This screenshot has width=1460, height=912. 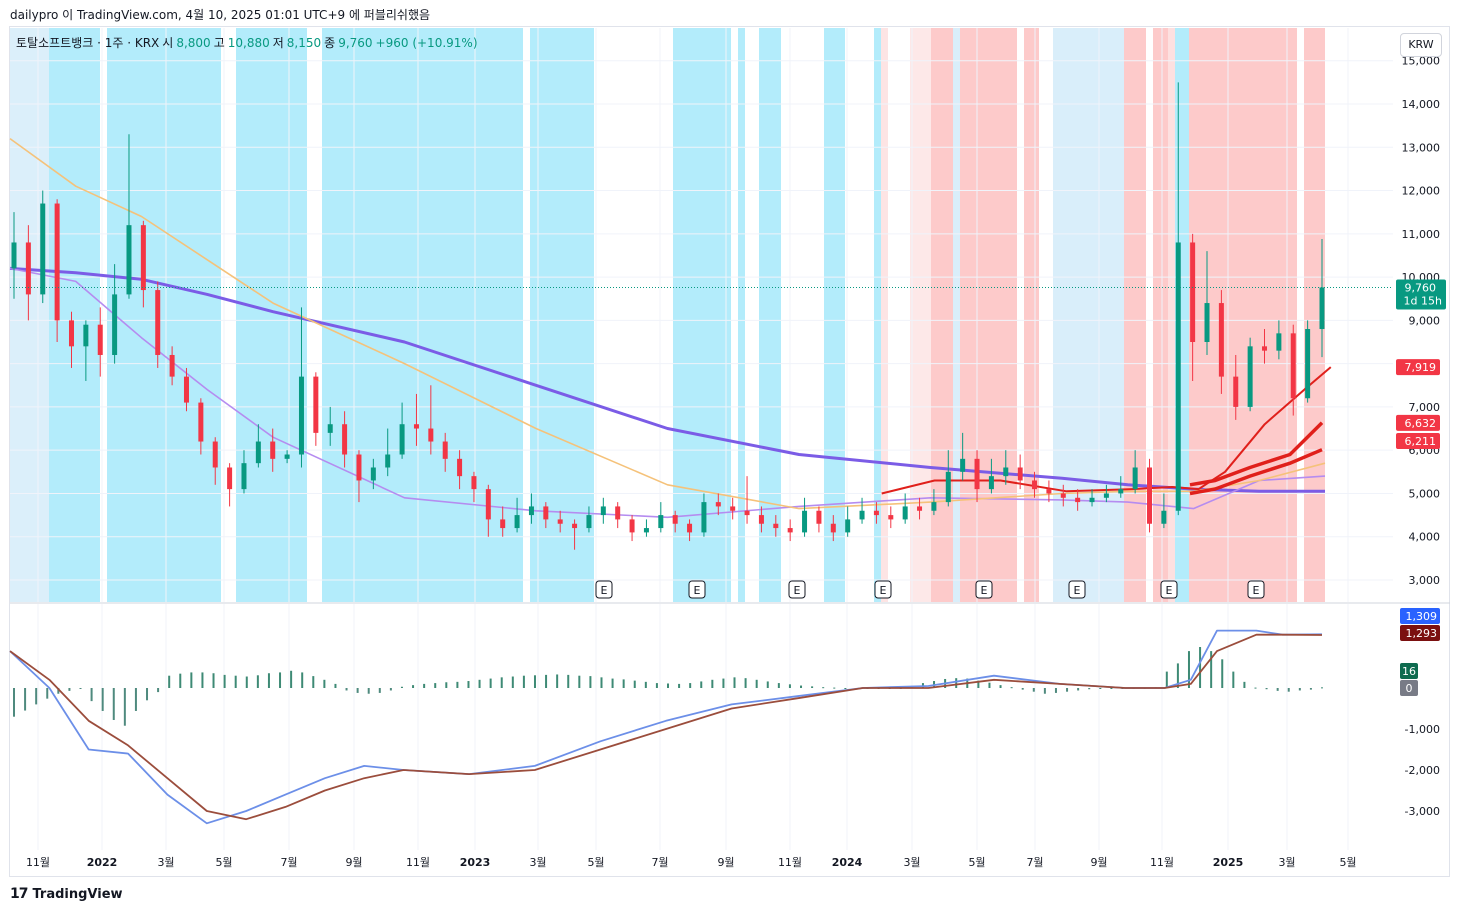 I want to click on price-axis-tick: 3,000, so click(x=1425, y=580).